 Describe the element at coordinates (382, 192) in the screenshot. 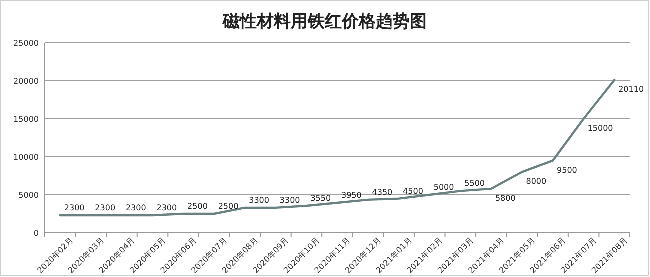

I see `data-label: 4350` at that location.